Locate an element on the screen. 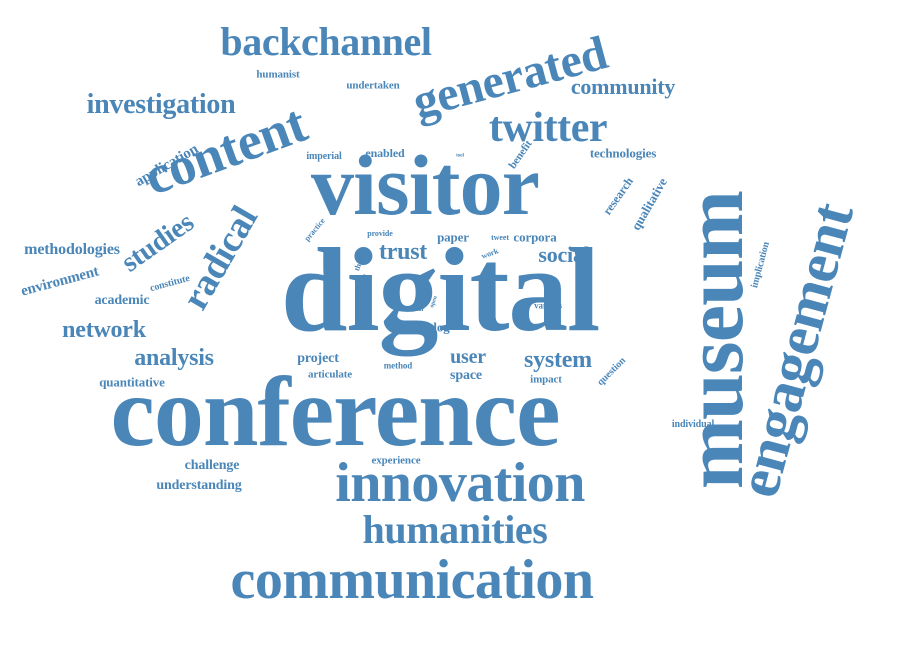 This screenshot has width=900, height=649. word-question: question is located at coordinates (612, 372).